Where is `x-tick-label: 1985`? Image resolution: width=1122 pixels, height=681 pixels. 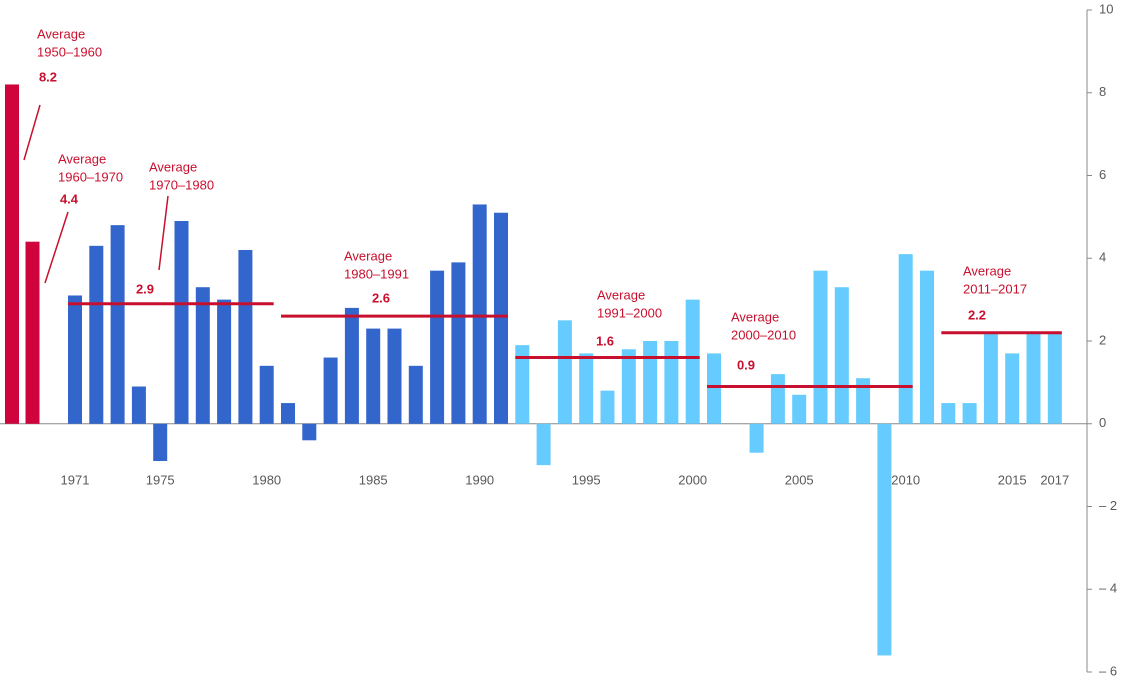 x-tick-label: 1985 is located at coordinates (373, 479).